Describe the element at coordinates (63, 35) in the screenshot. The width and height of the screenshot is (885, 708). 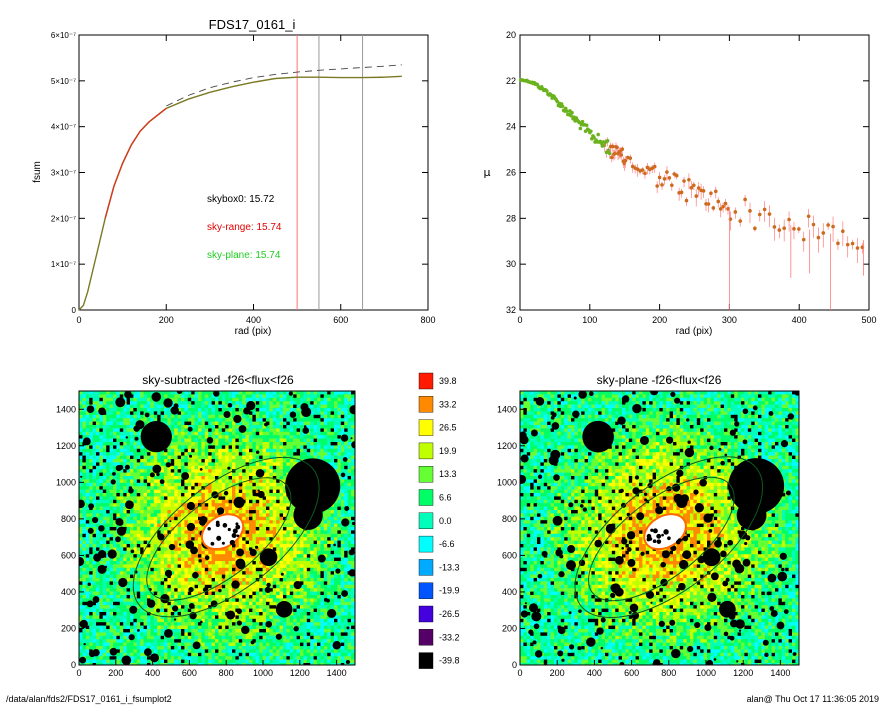
I see `y-tick-label: 6×10⁻⁷` at that location.